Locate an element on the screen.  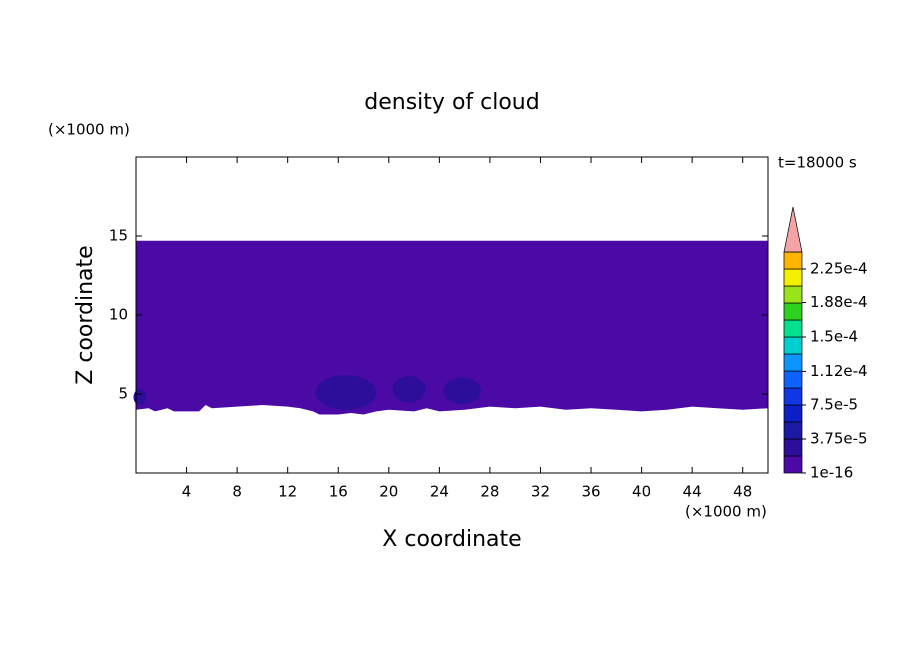
colorbar-label: 7.5e-5 is located at coordinates (834, 405).